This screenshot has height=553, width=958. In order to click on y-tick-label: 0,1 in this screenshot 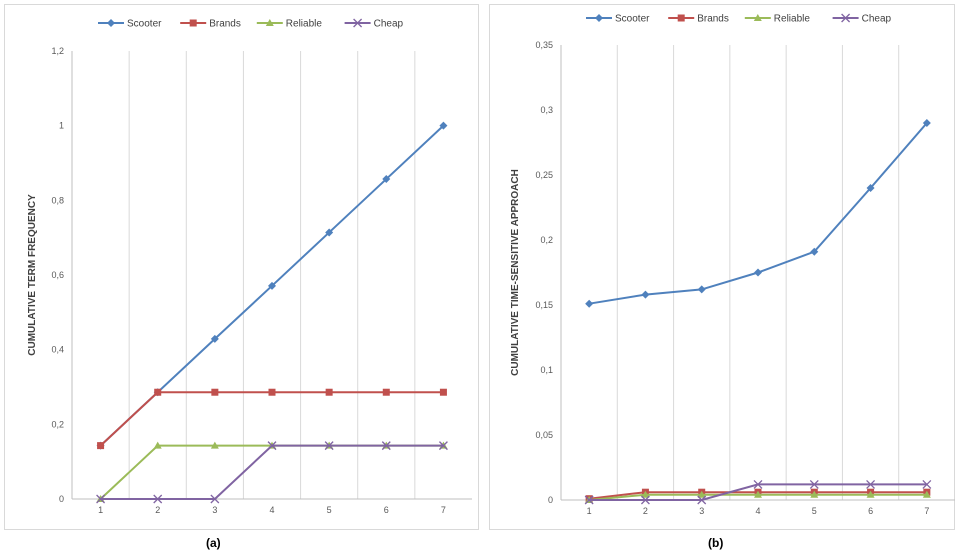, I will do `click(546, 370)`.